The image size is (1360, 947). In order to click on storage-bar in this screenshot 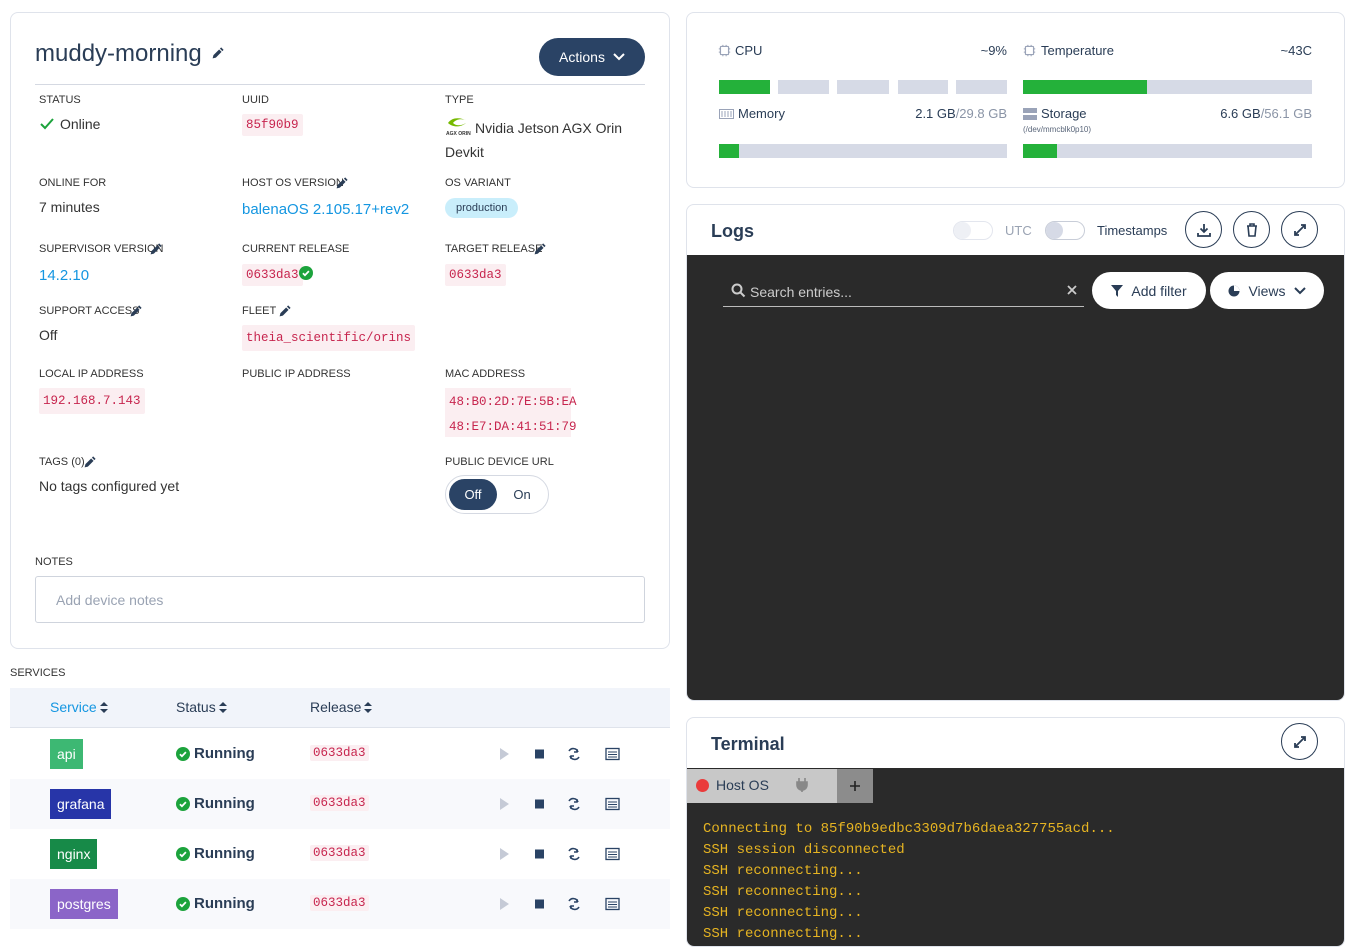, I will do `click(1167, 151)`.